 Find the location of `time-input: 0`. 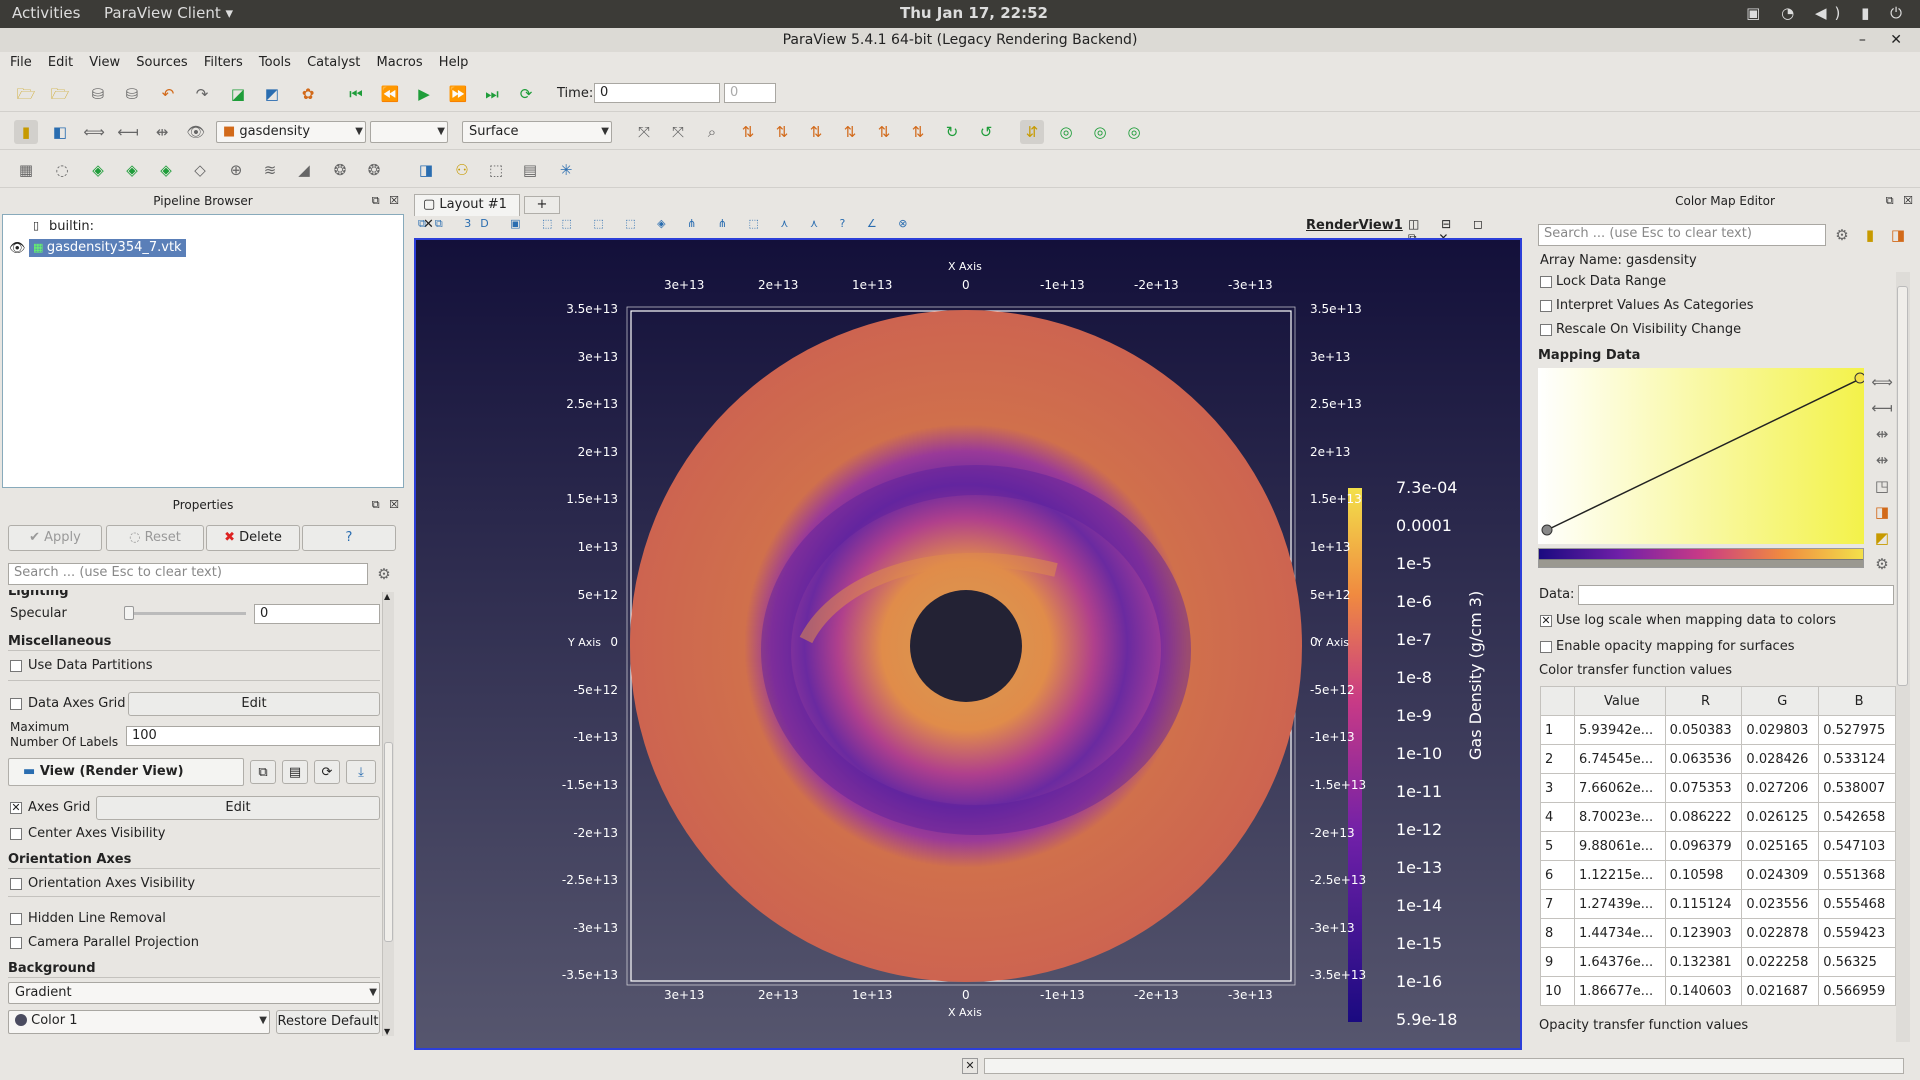

time-input: 0 is located at coordinates (657, 93).